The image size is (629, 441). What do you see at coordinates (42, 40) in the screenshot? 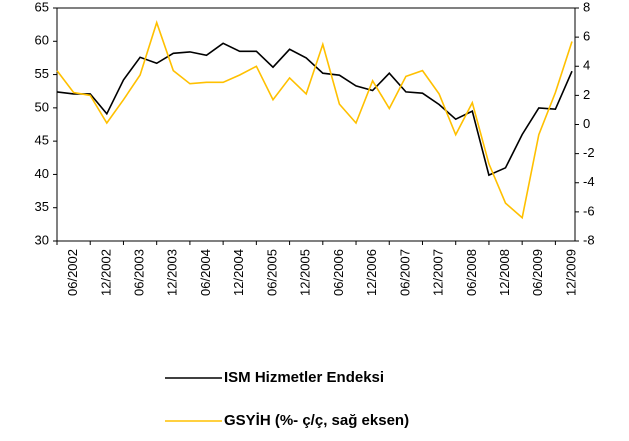
I see `y-tick-label: 60` at bounding box center [42, 40].